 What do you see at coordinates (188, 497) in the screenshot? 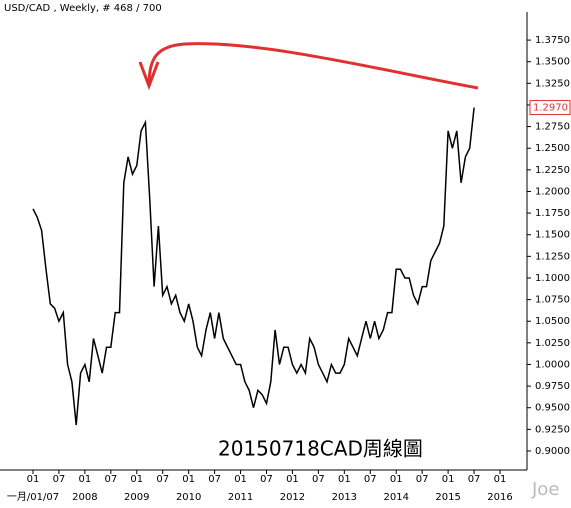
I see `x-year-label: 2010` at bounding box center [188, 497].